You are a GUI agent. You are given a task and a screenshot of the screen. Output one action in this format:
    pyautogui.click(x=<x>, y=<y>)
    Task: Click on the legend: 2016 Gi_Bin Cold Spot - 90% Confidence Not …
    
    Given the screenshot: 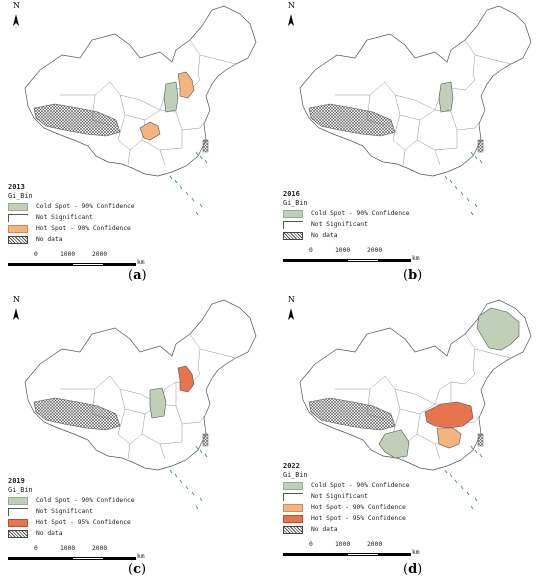 What is the action you would take?
    pyautogui.click(x=346, y=215)
    